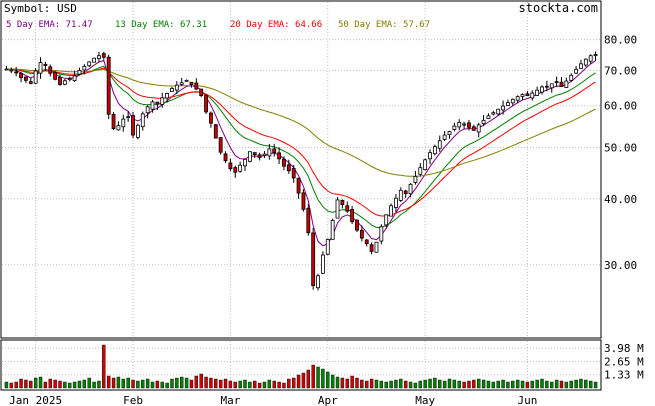 This screenshot has width=655, height=406. I want to click on date-tick-label: May, so click(425, 400).